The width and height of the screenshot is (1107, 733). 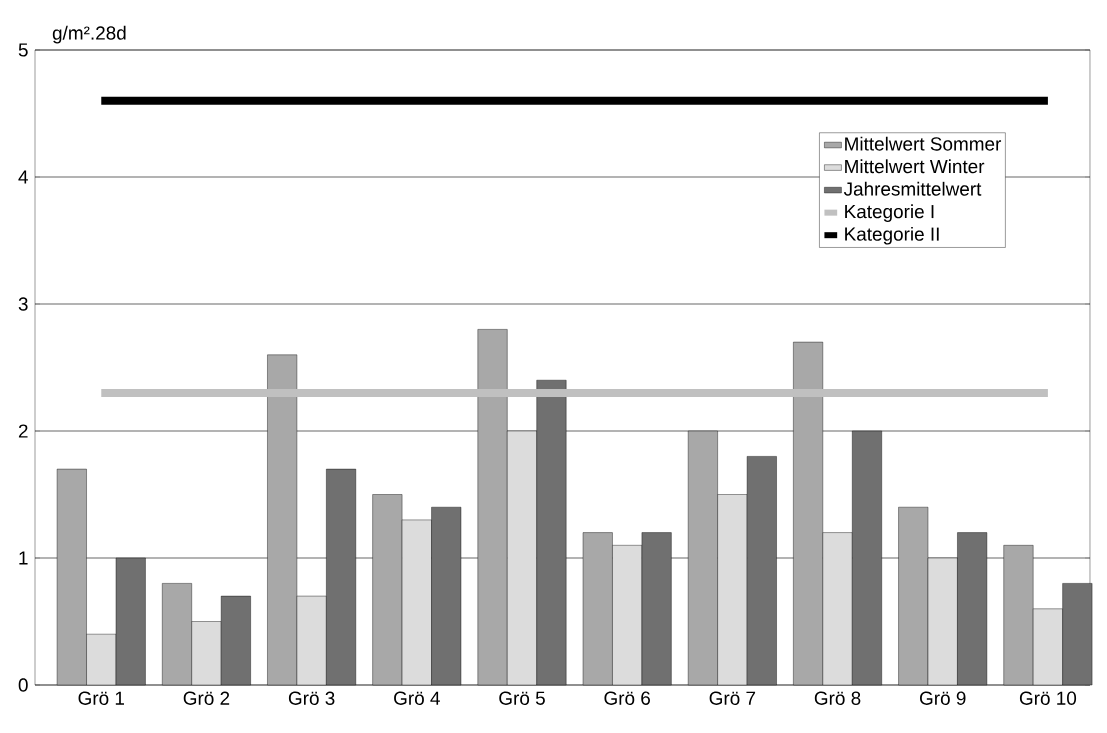 What do you see at coordinates (23, 558) in the screenshot?
I see `y-tick-label: 1` at bounding box center [23, 558].